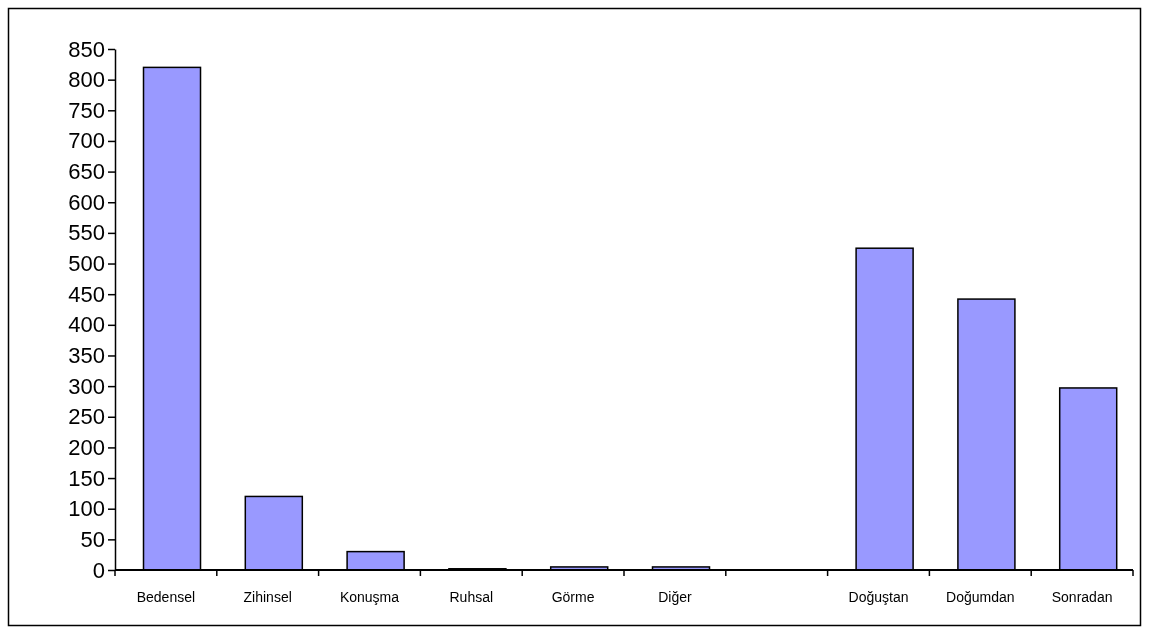  What do you see at coordinates (86, 447) in the screenshot?
I see `y-tick-label: 200` at bounding box center [86, 447].